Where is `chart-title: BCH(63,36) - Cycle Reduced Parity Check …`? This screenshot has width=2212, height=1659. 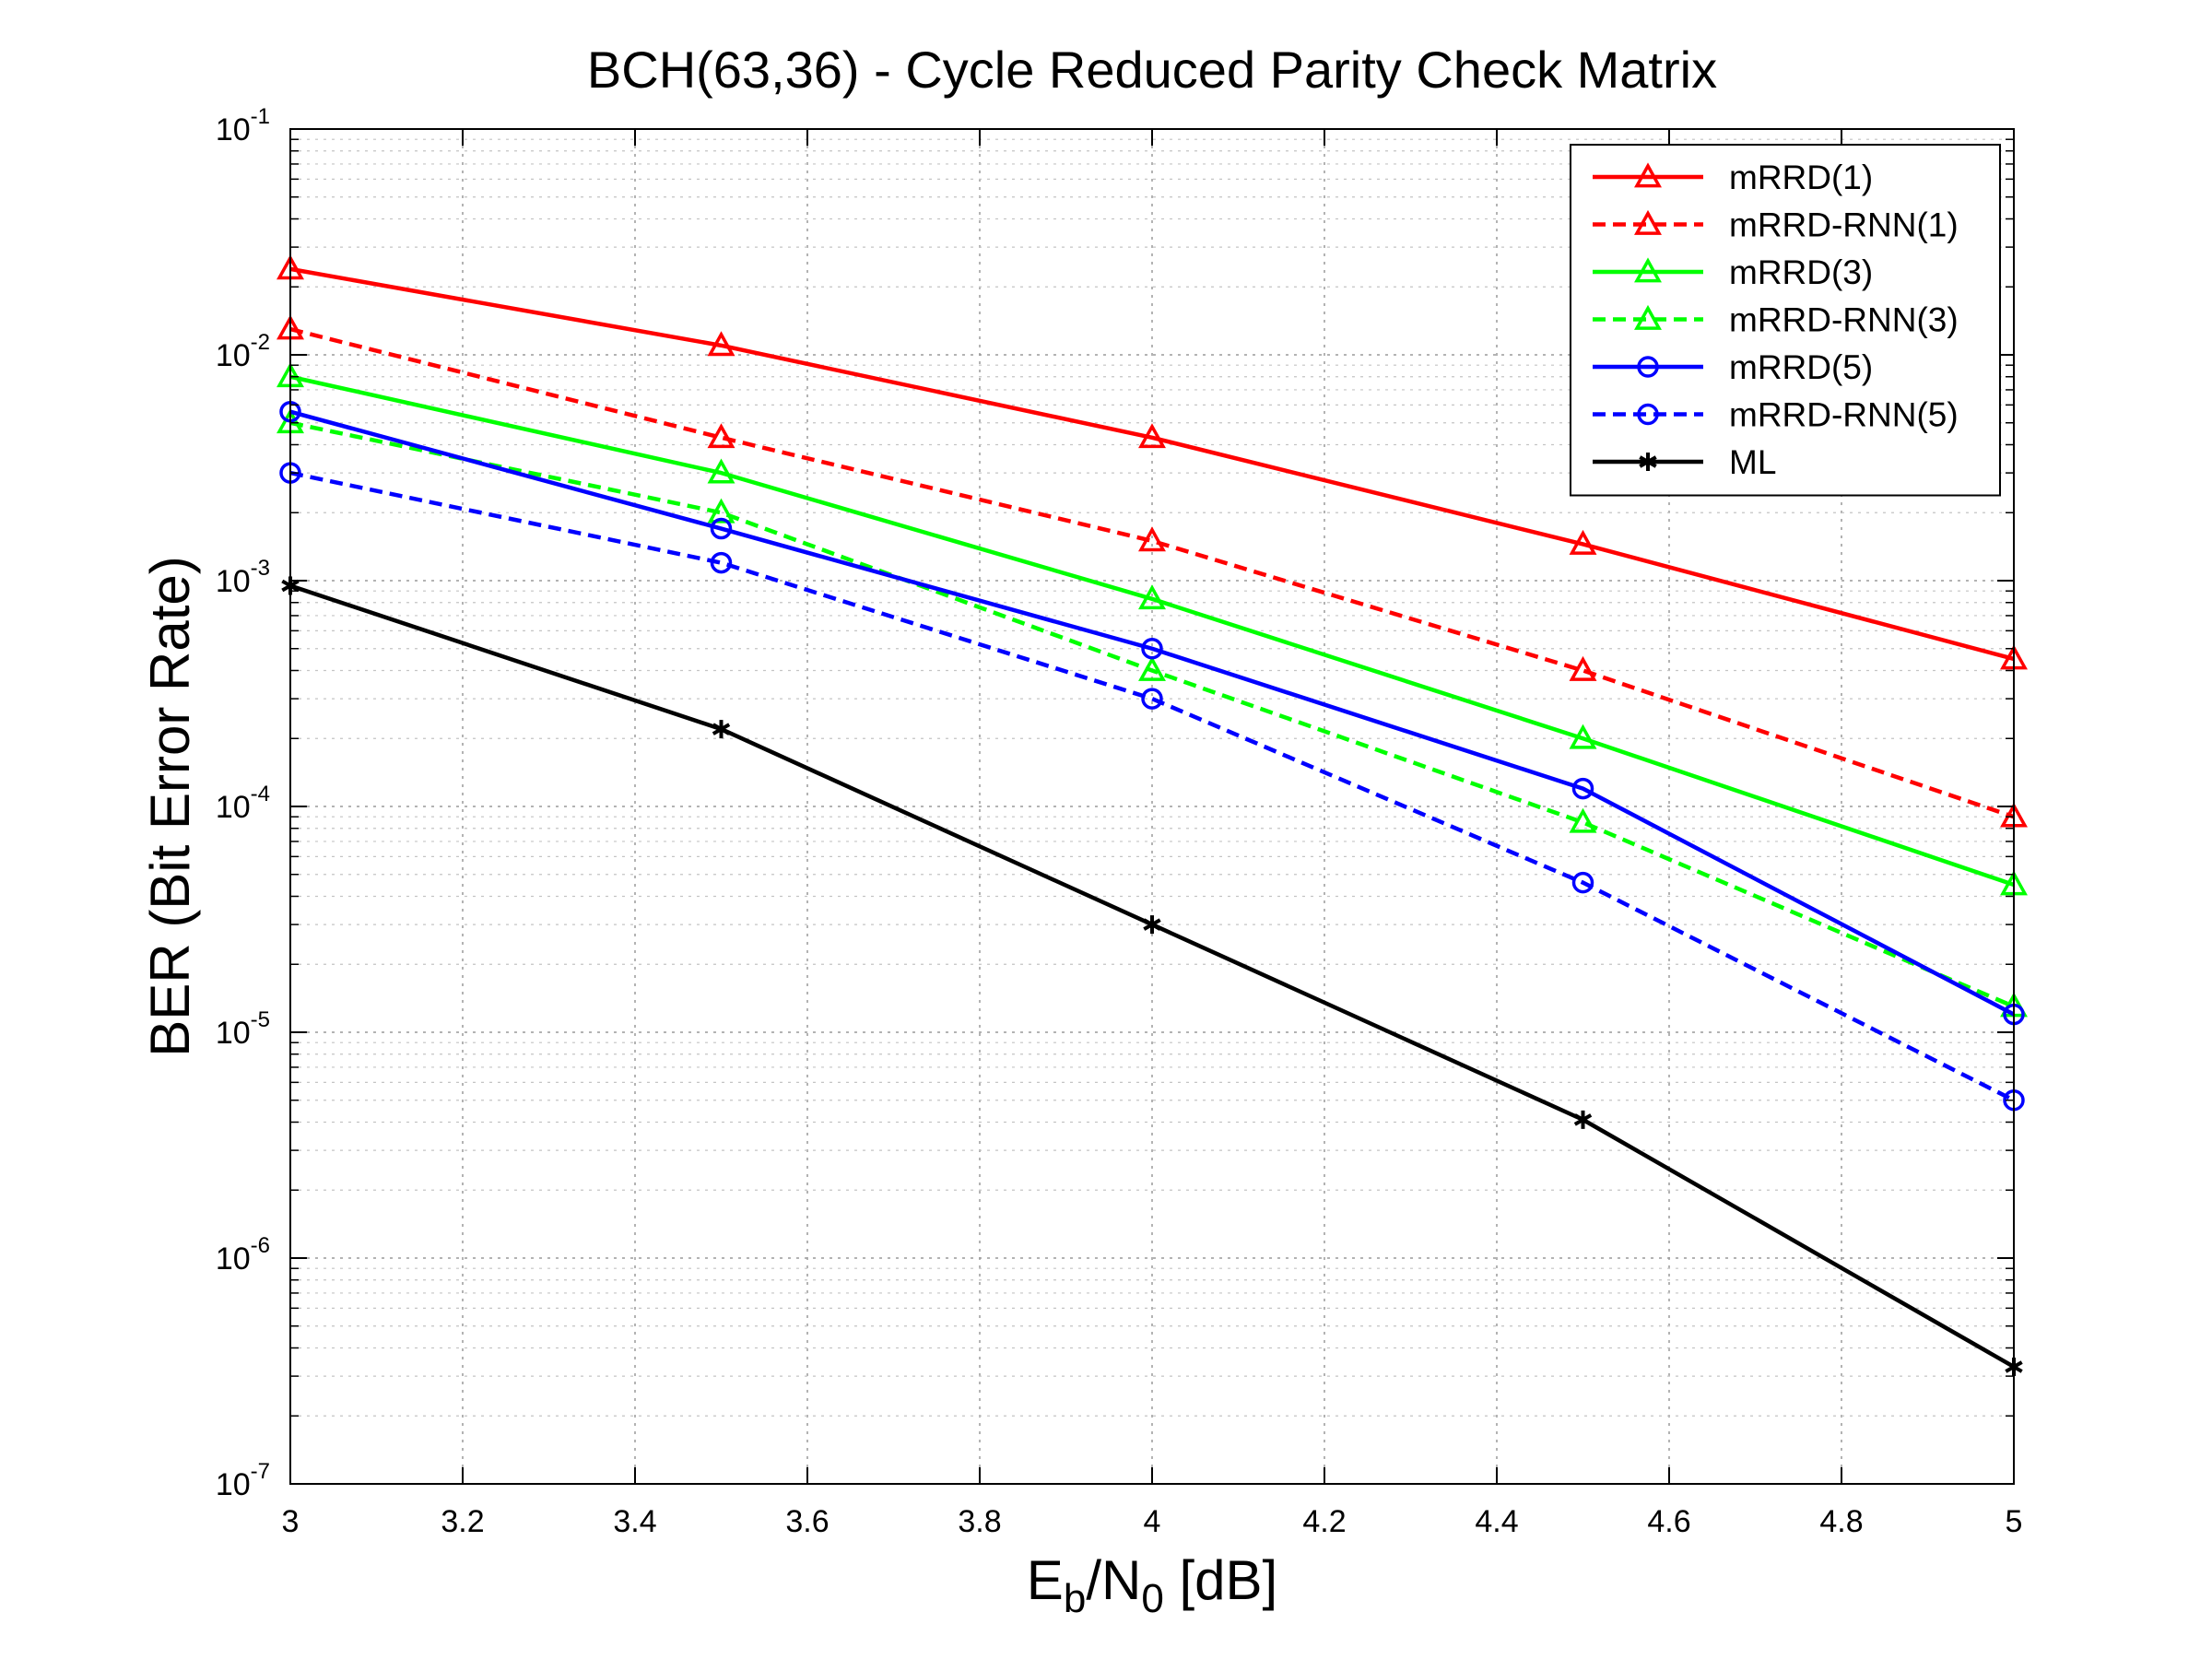 chart-title: BCH(63,36) - Cycle Reduced Parity Check … is located at coordinates (1152, 70).